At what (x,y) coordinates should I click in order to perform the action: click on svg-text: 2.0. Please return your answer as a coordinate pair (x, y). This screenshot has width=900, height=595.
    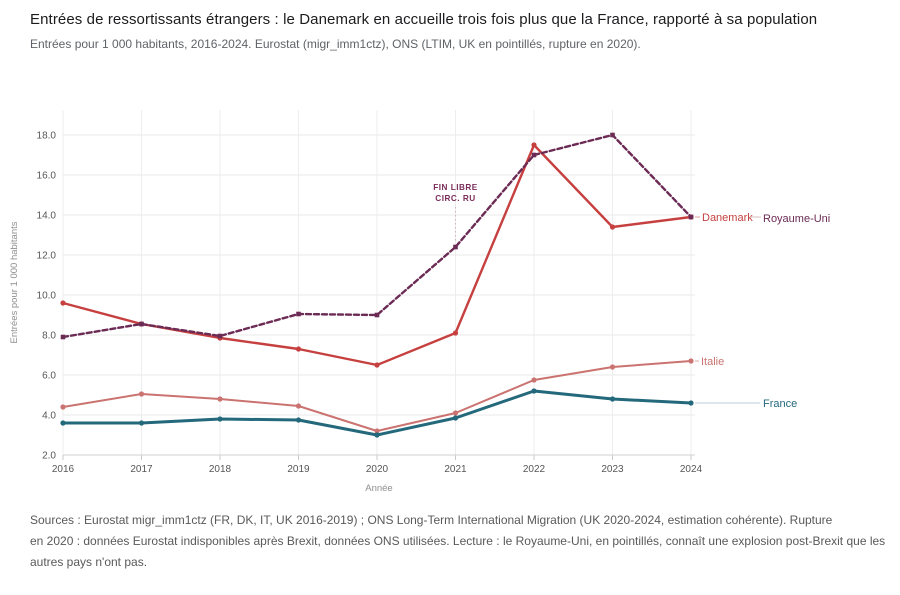
    Looking at the image, I should click on (49, 456).